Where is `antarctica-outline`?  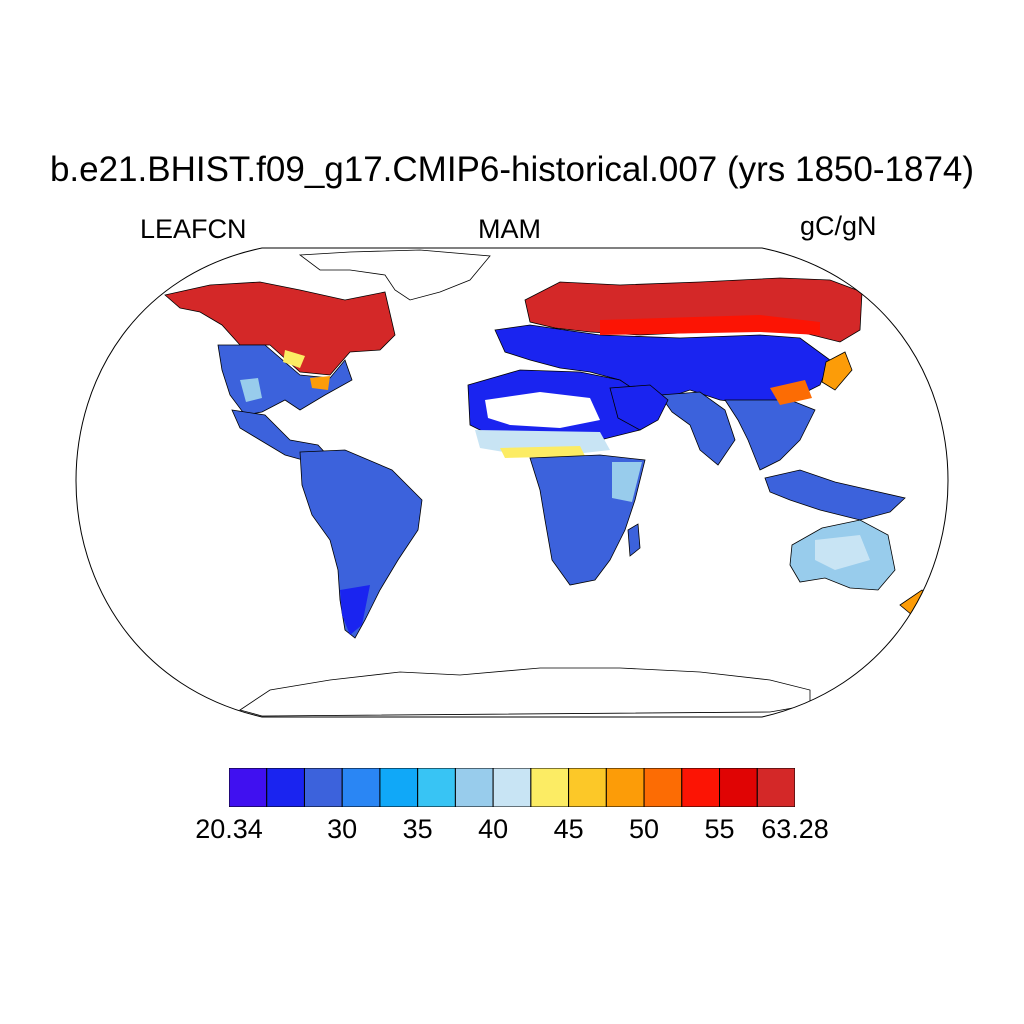
antarctica-outline is located at coordinates (525, 692).